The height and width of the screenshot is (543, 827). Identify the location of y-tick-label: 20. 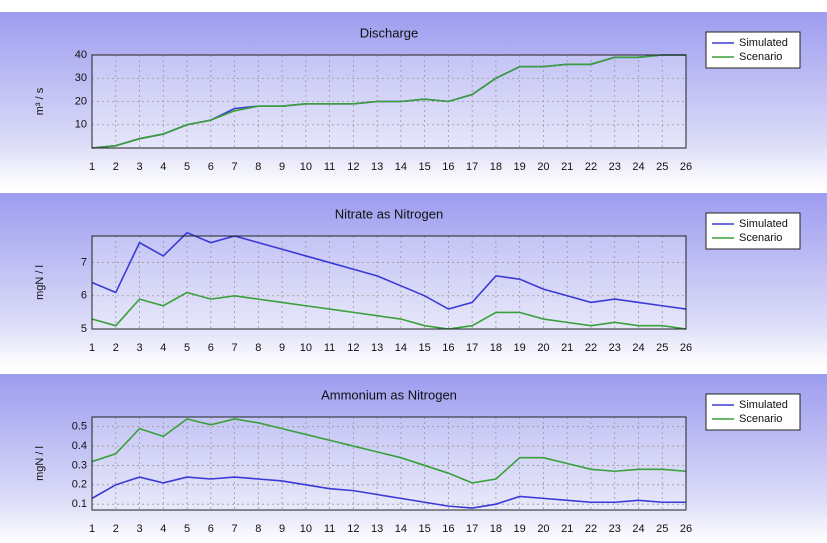
(81, 101).